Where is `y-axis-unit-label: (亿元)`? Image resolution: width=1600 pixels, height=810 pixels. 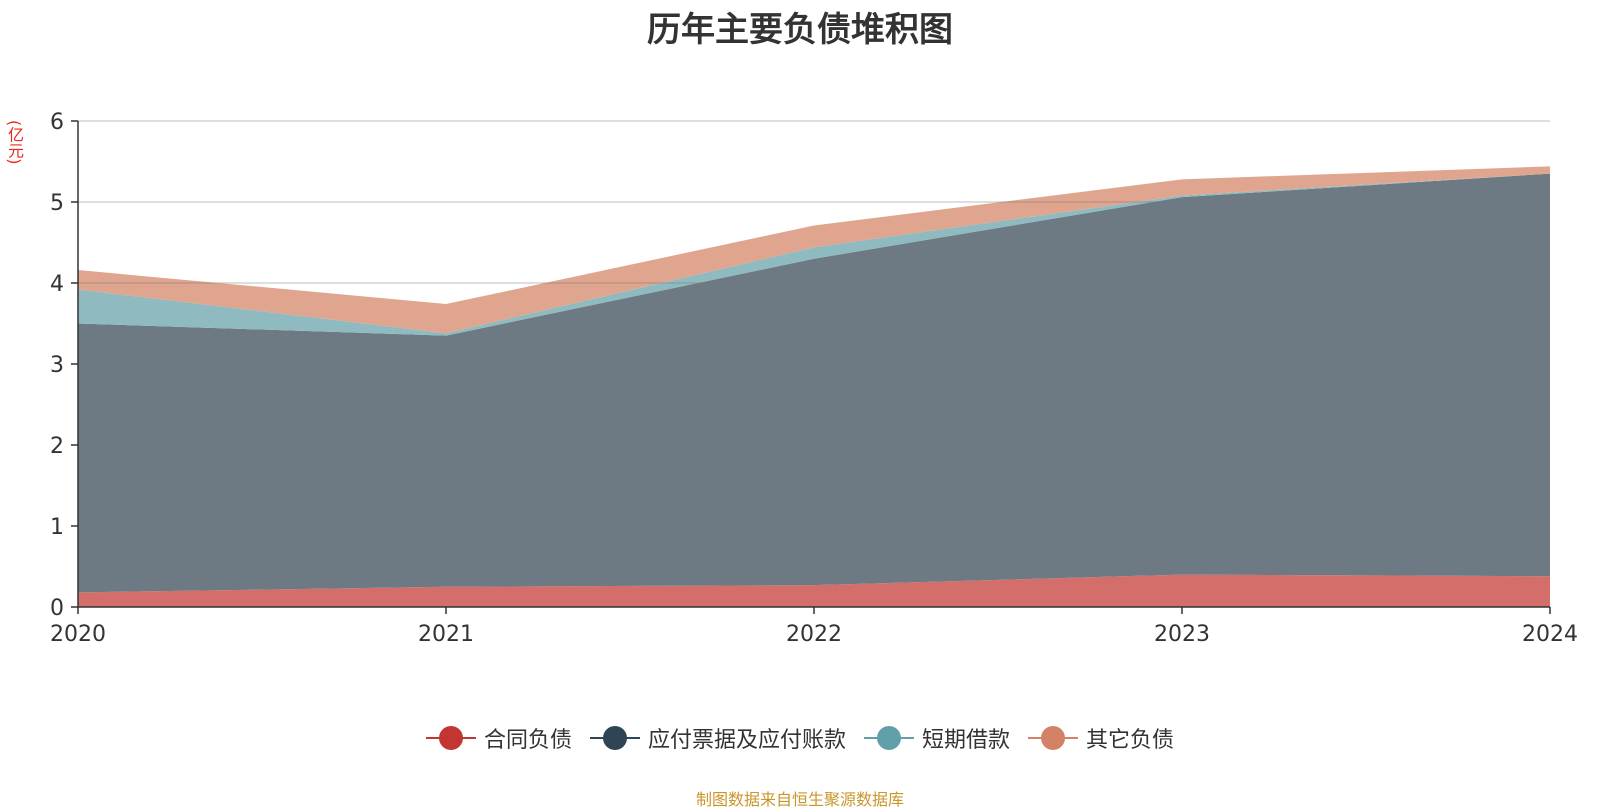
y-axis-unit-label: (亿元) is located at coordinates (14, 142).